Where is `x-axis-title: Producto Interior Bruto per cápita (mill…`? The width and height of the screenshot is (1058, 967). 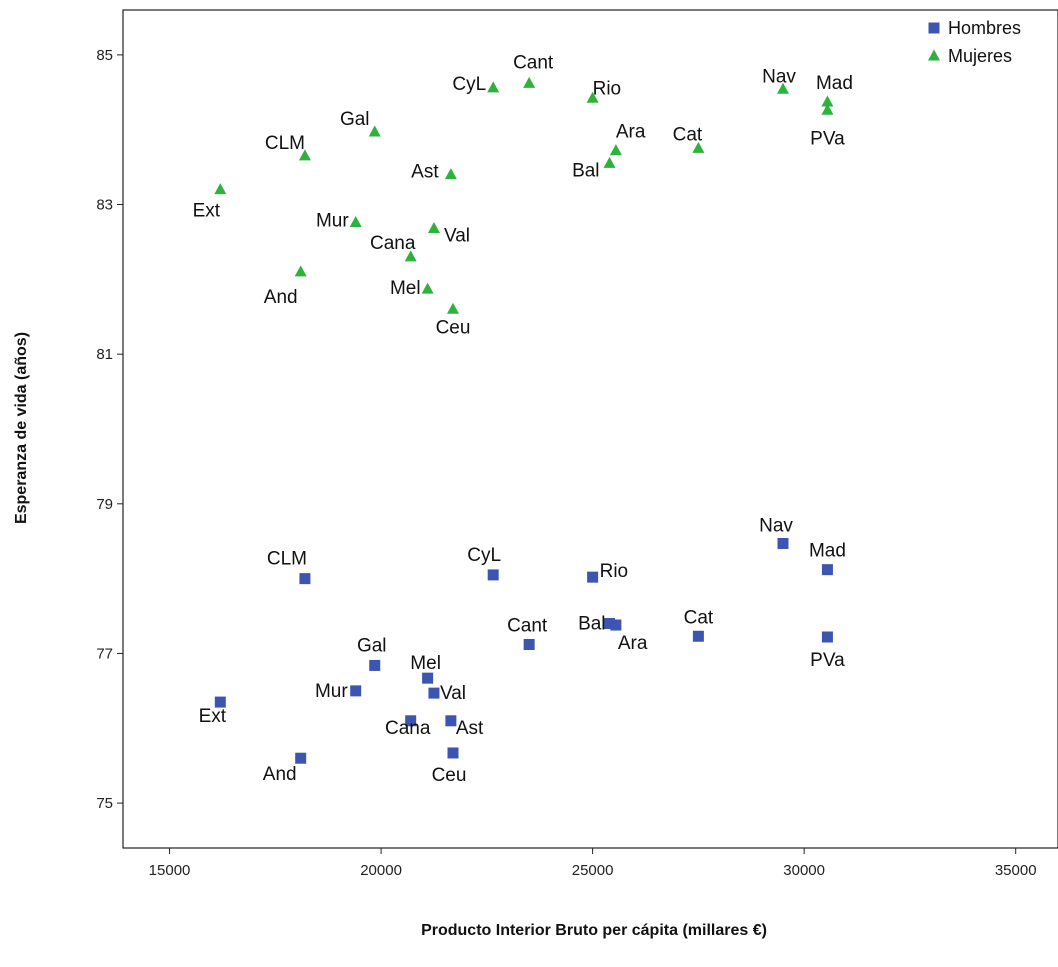
x-axis-title: Producto Interior Bruto per cápita (mill… is located at coordinates (594, 930).